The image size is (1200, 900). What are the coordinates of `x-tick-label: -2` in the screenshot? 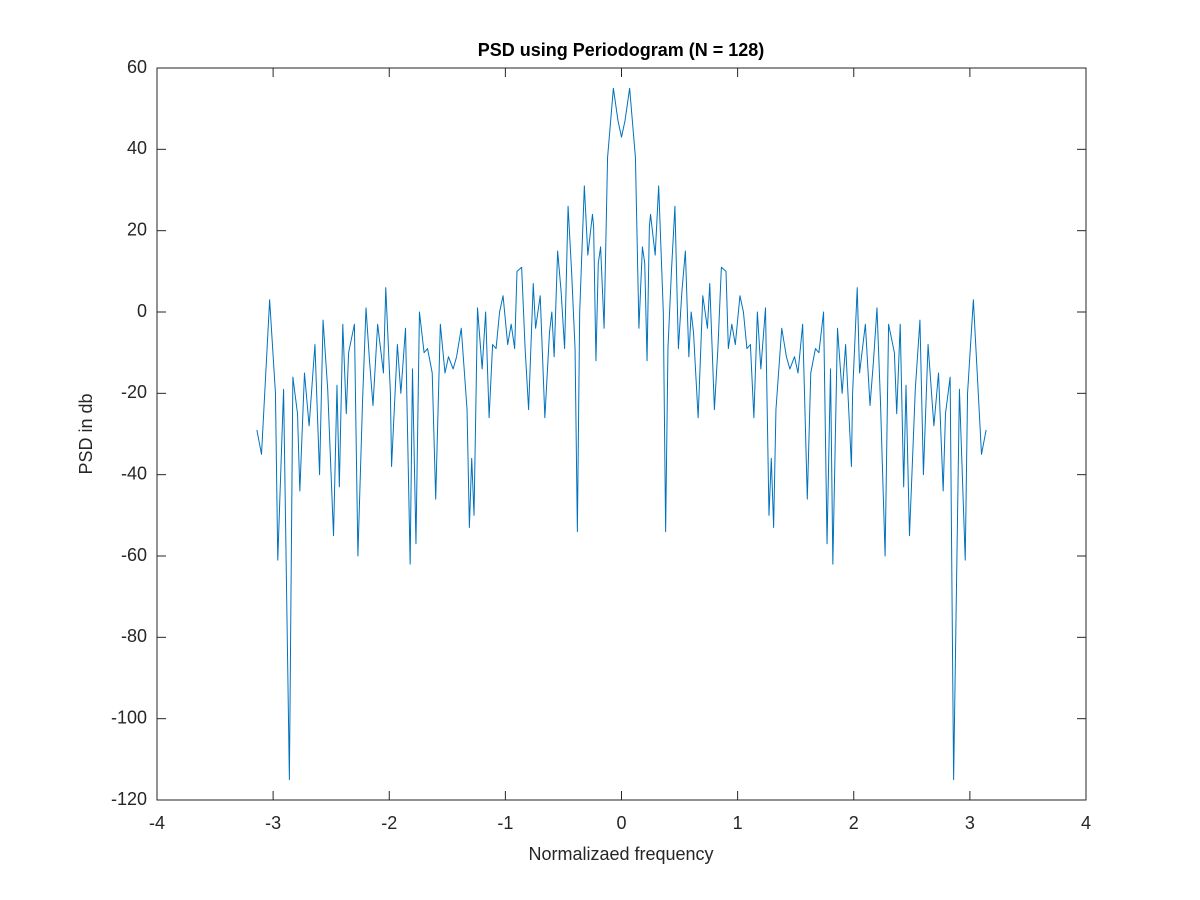 It's located at (389, 823).